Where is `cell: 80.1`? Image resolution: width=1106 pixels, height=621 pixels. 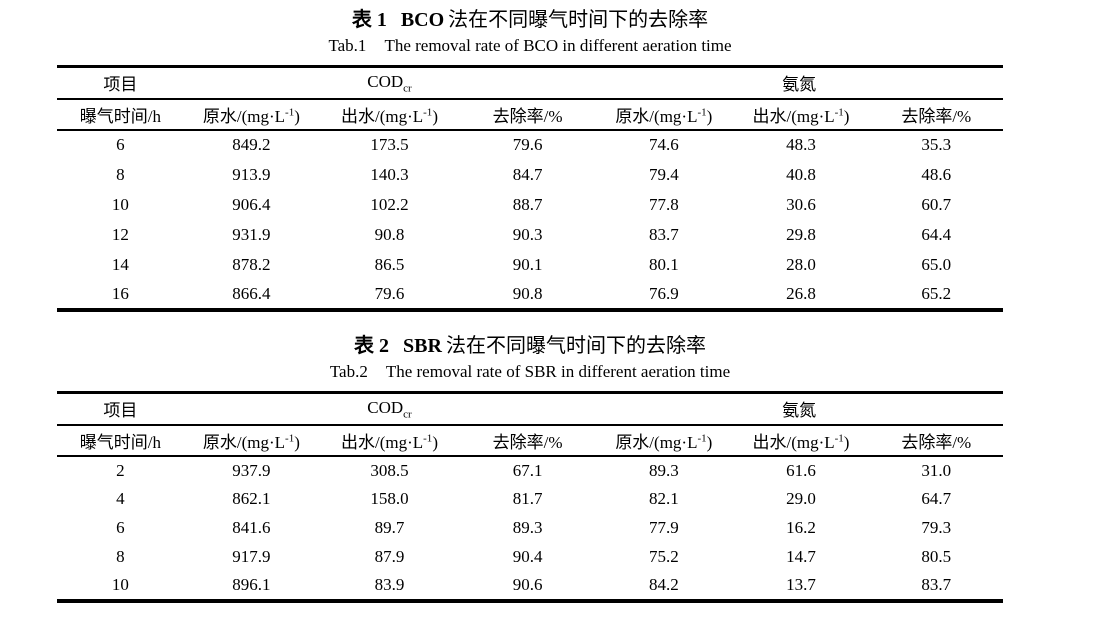 cell: 80.1 is located at coordinates (663, 264).